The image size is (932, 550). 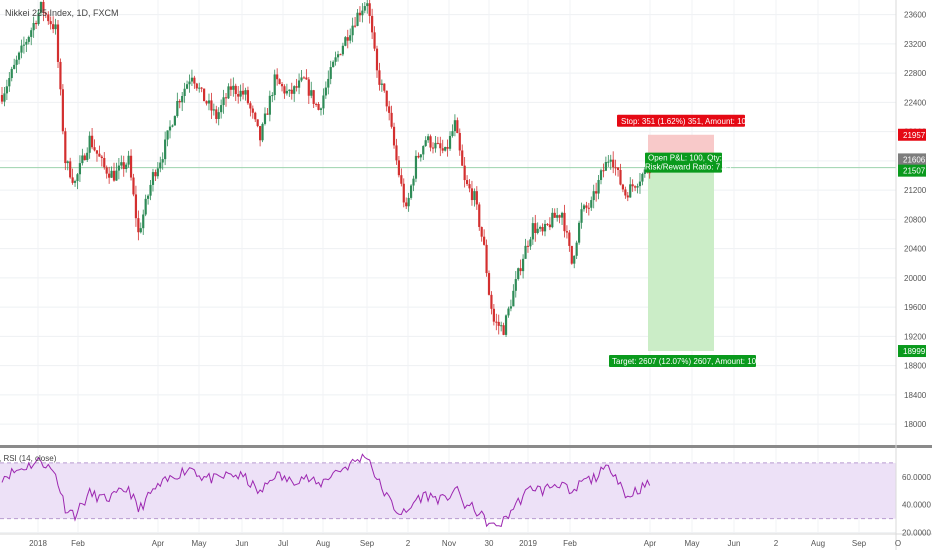 What do you see at coordinates (650, 543) in the screenshot?
I see `time-tick-label: Apr` at bounding box center [650, 543].